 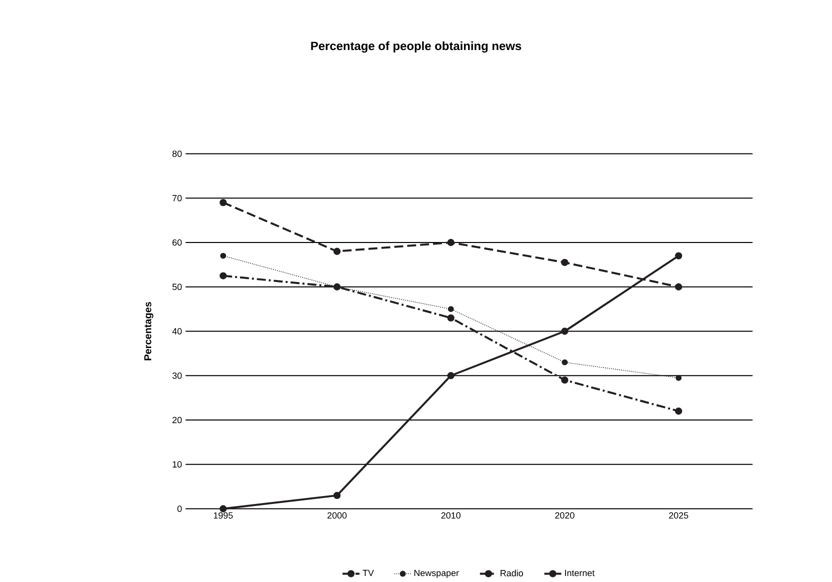 What do you see at coordinates (580, 573) in the screenshot?
I see `legend-label: Internet` at bounding box center [580, 573].